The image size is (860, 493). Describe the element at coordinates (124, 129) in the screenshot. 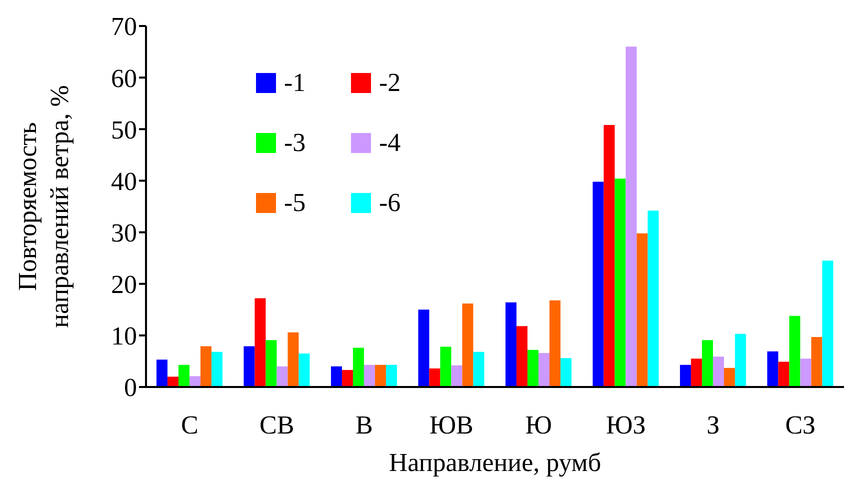

I see `y-tick-label: 50` at that location.